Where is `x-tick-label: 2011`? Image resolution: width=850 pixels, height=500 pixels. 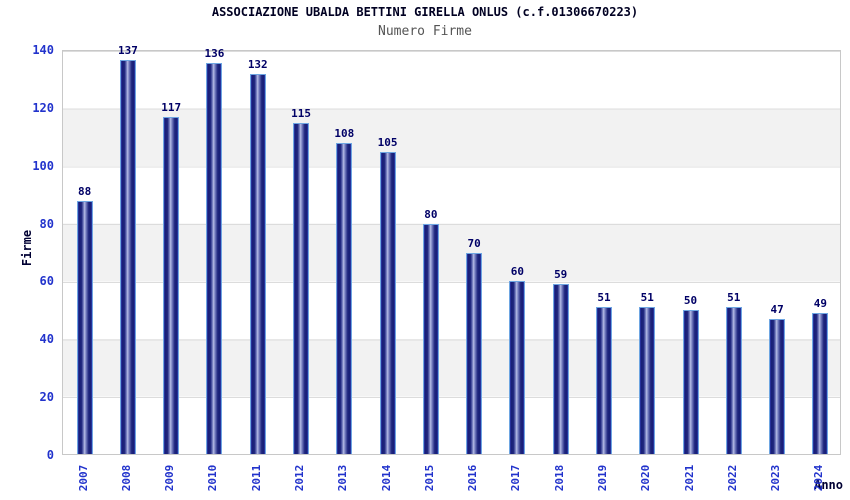
x-tick-label: 2011 is located at coordinates (256, 478).